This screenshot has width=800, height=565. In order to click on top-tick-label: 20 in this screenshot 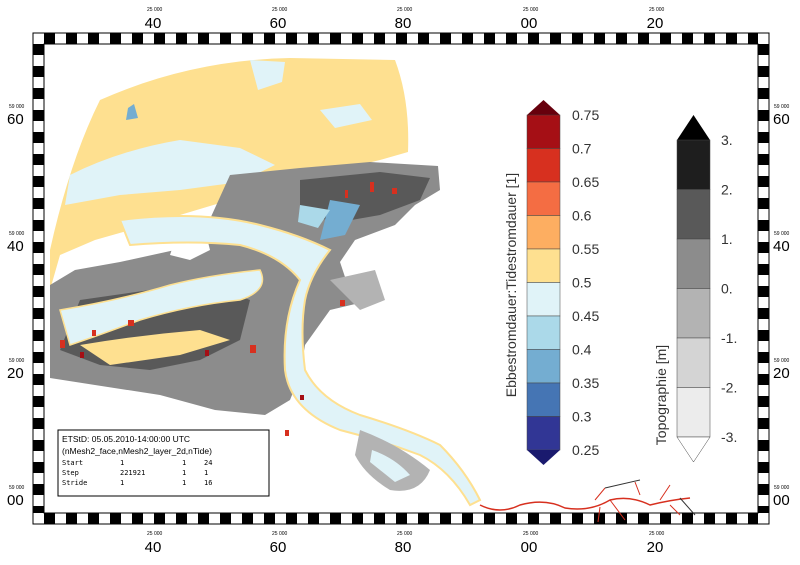, I will do `click(655, 23)`.